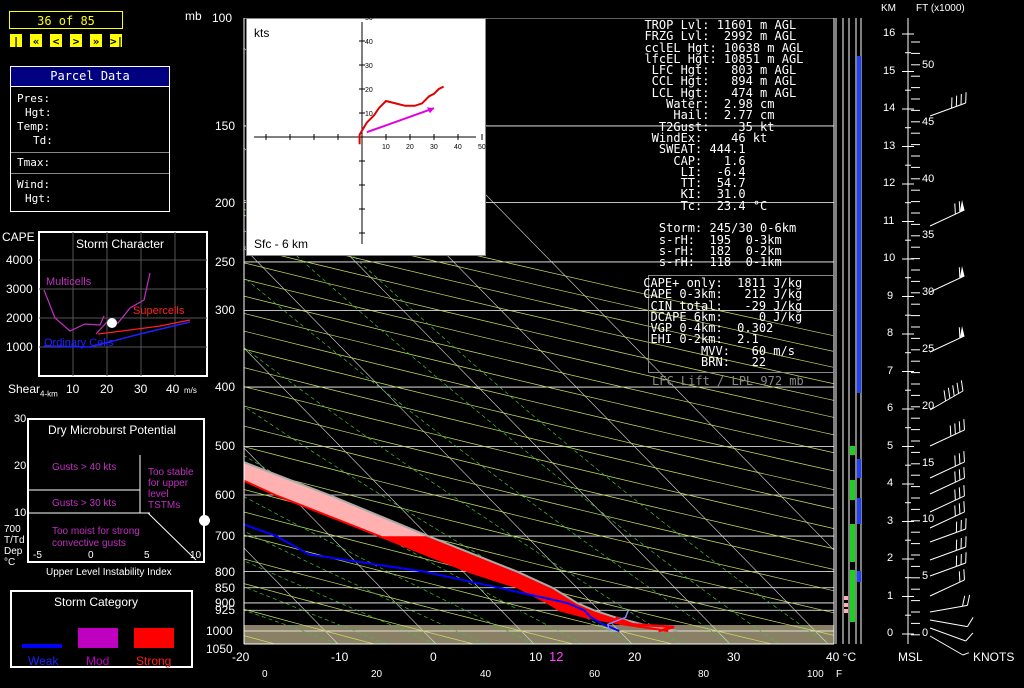 This screenshot has height=688, width=1024. Describe the element at coordinates (123, 303) in the screenshot. I see `supercells-boundary` at that location.